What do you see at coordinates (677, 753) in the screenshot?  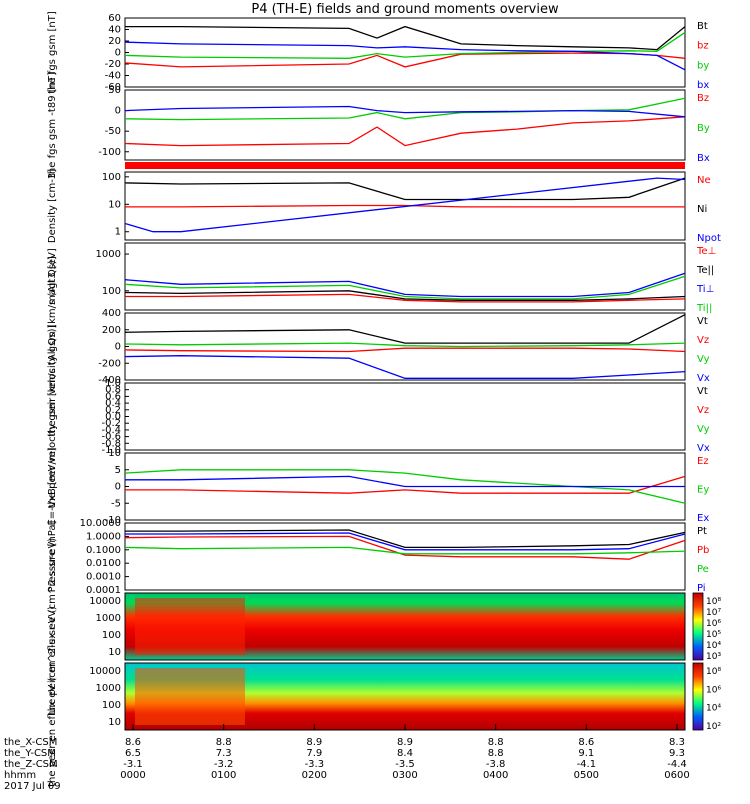 I see `xaxis-tick-label: 9.3` at bounding box center [677, 753].